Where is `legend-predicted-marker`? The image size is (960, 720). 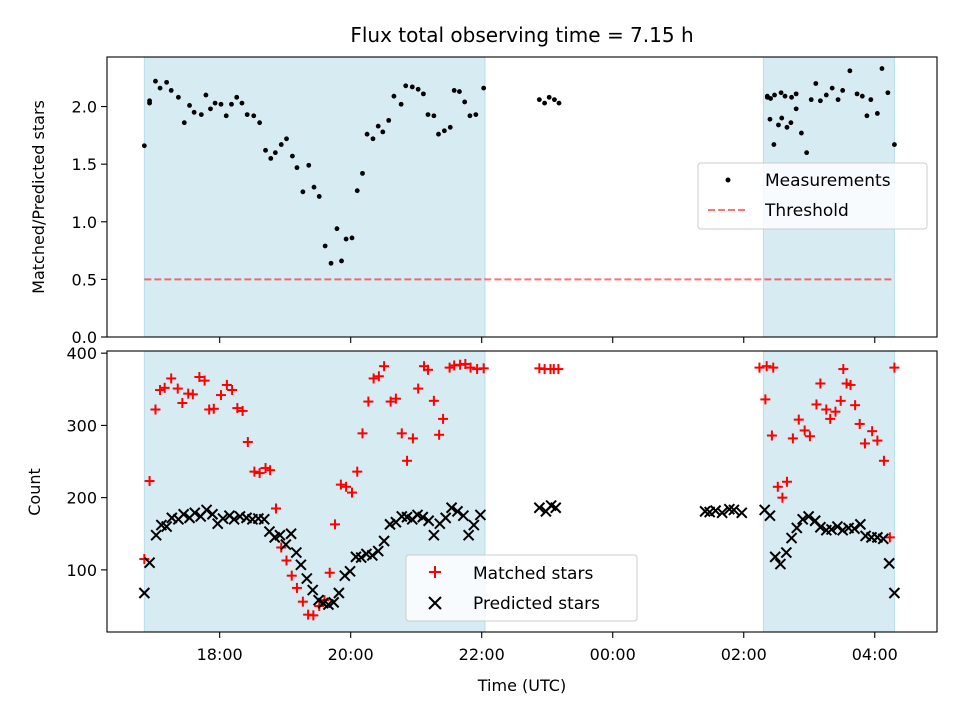 legend-predicted-marker is located at coordinates (435, 603).